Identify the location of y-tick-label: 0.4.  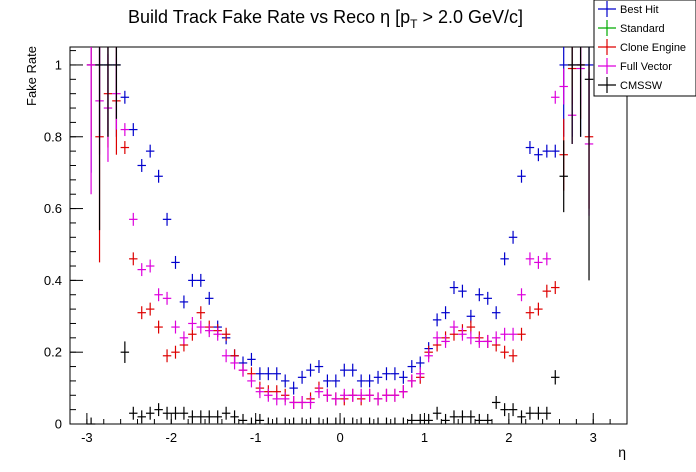
(53, 280).